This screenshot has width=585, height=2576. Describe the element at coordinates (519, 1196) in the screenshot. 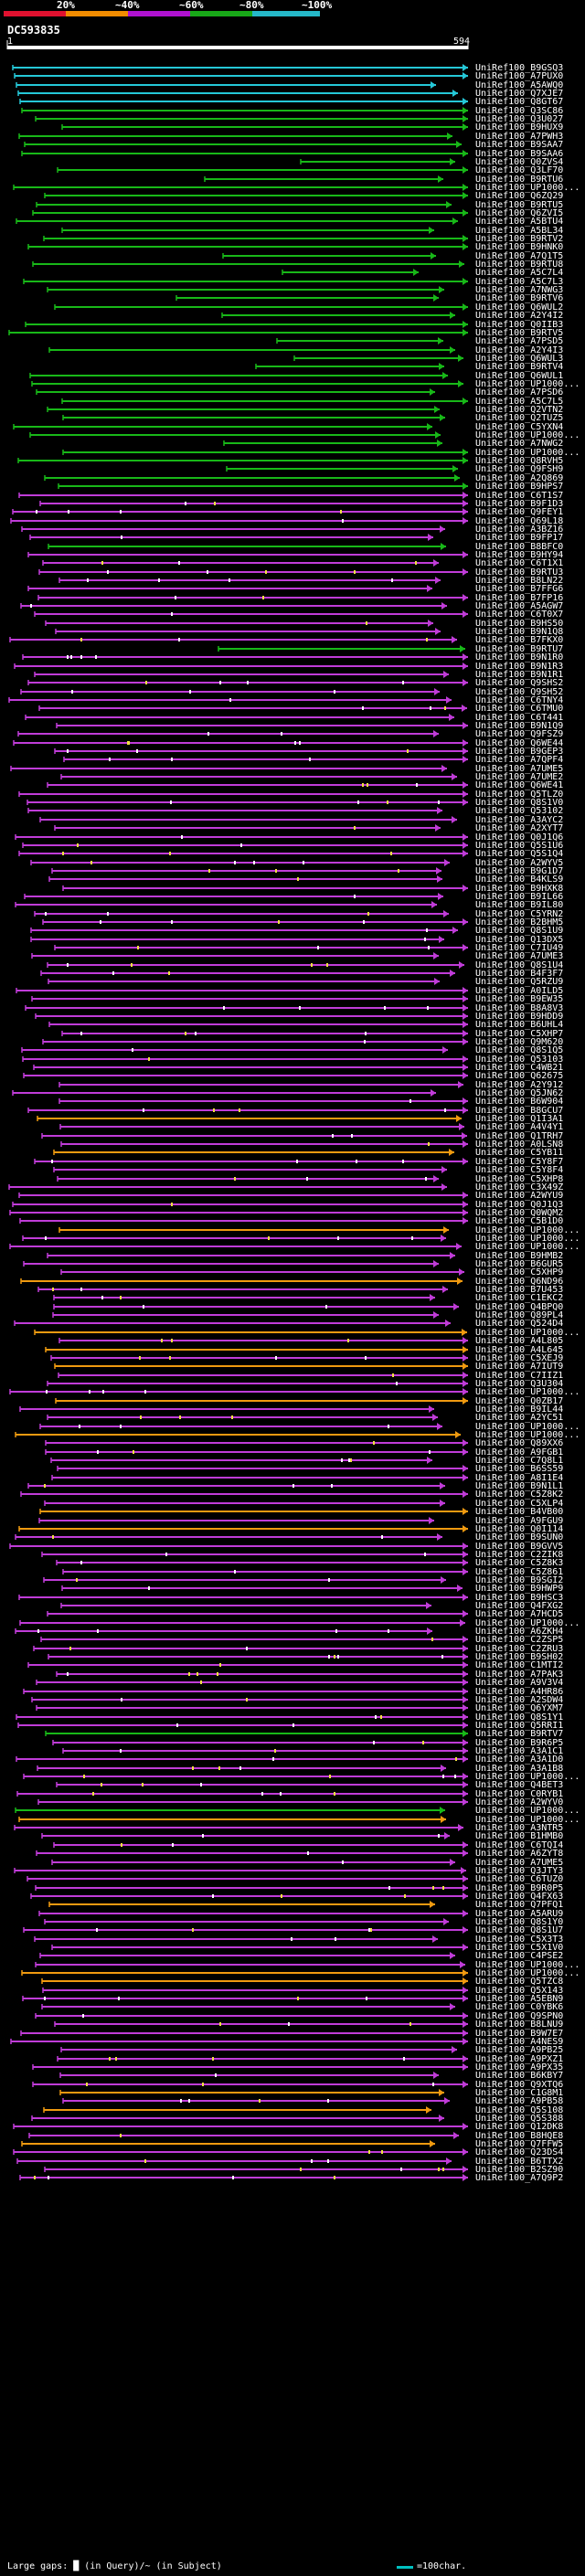

I see `hit-label: UniRef100_A2WYU9` at that location.